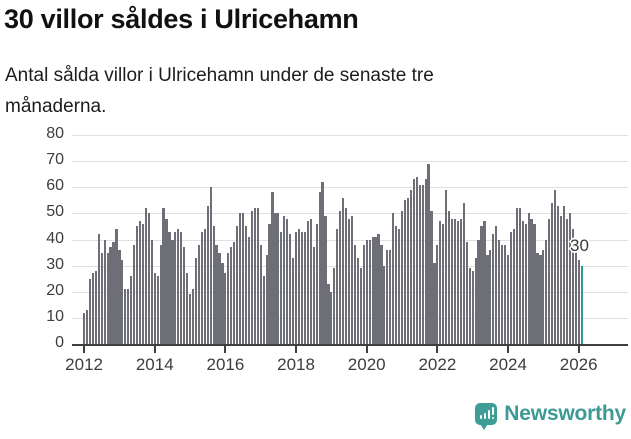 The height and width of the screenshot is (439, 631). Describe the element at coordinates (55, 186) in the screenshot. I see `y-axis-tick-label: 60` at that location.